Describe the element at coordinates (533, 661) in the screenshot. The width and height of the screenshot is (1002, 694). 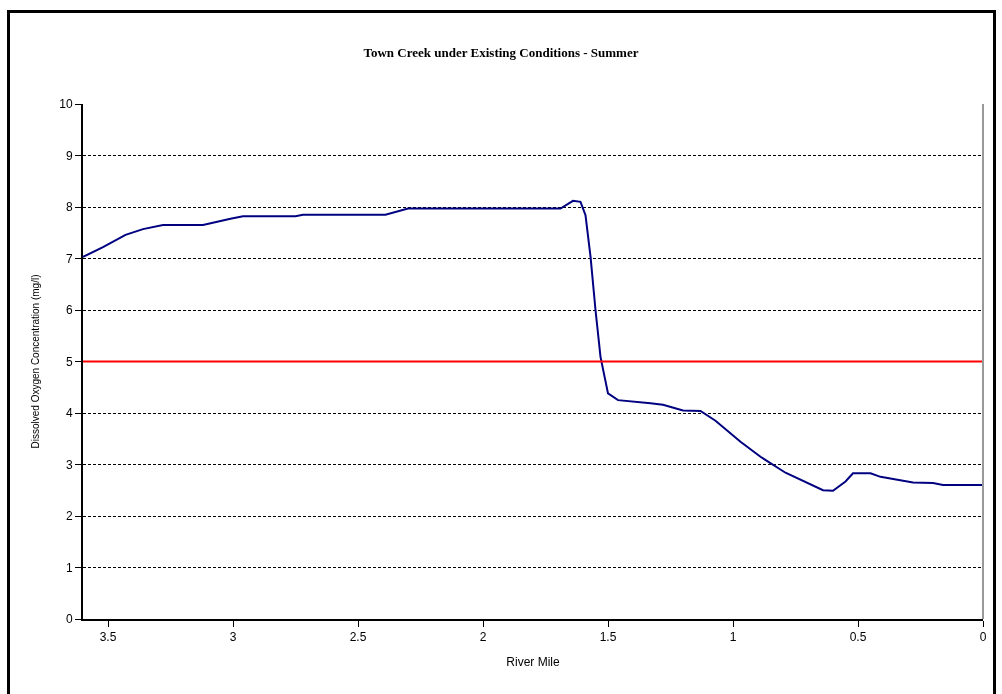
I see `x-axis-title: River Mile` at that location.